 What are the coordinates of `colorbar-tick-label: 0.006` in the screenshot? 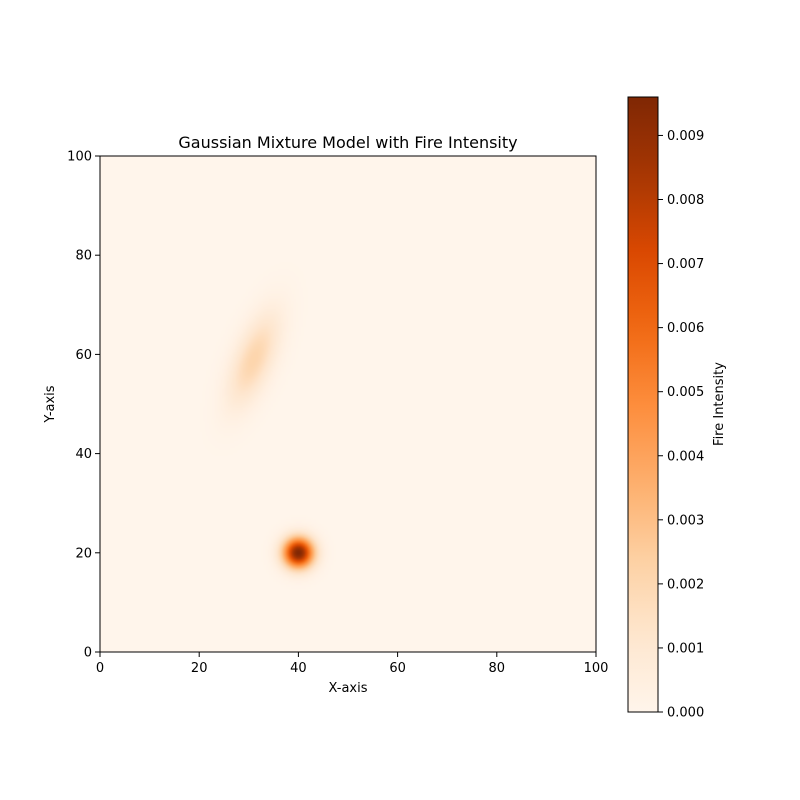 It's located at (685, 328).